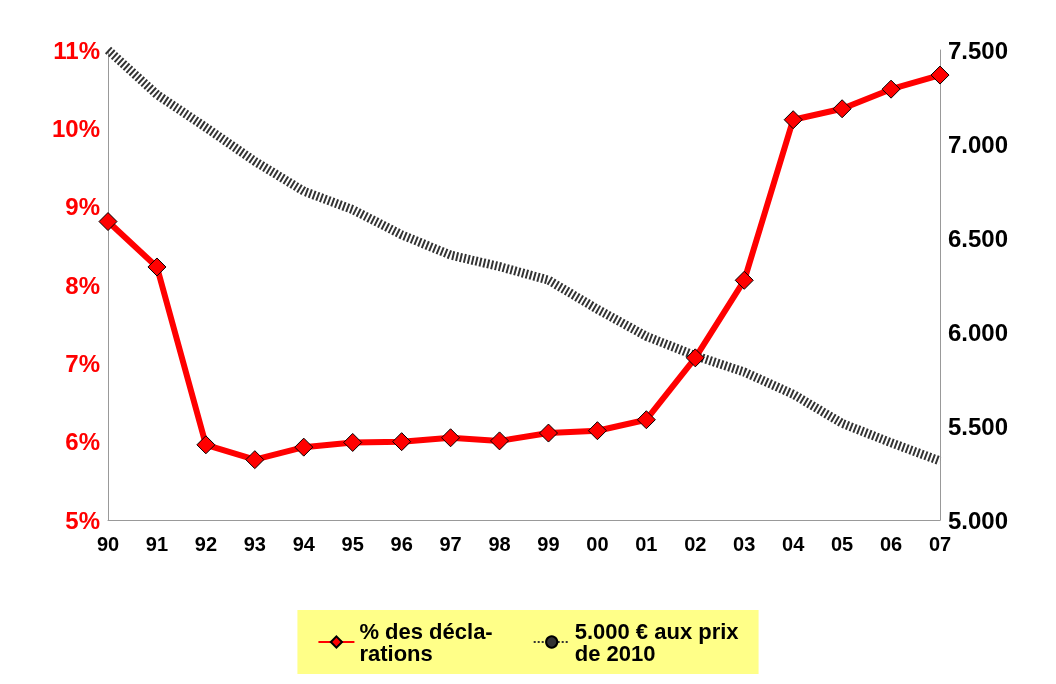 This screenshot has height=684, width=1056. I want to click on x-tick-label: 97, so click(450, 544).